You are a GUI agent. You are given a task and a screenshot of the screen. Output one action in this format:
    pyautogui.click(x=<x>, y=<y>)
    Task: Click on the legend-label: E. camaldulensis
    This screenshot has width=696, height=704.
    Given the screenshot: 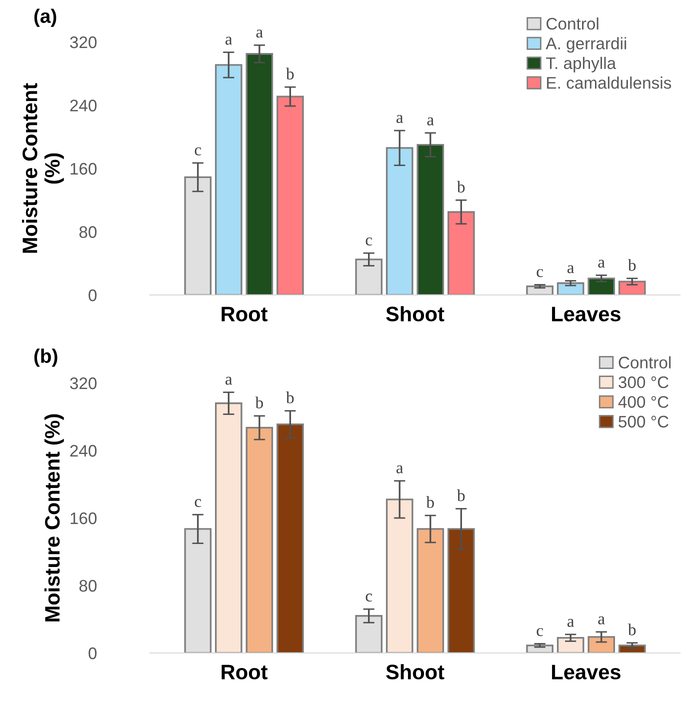 What is the action you would take?
    pyautogui.click(x=609, y=82)
    